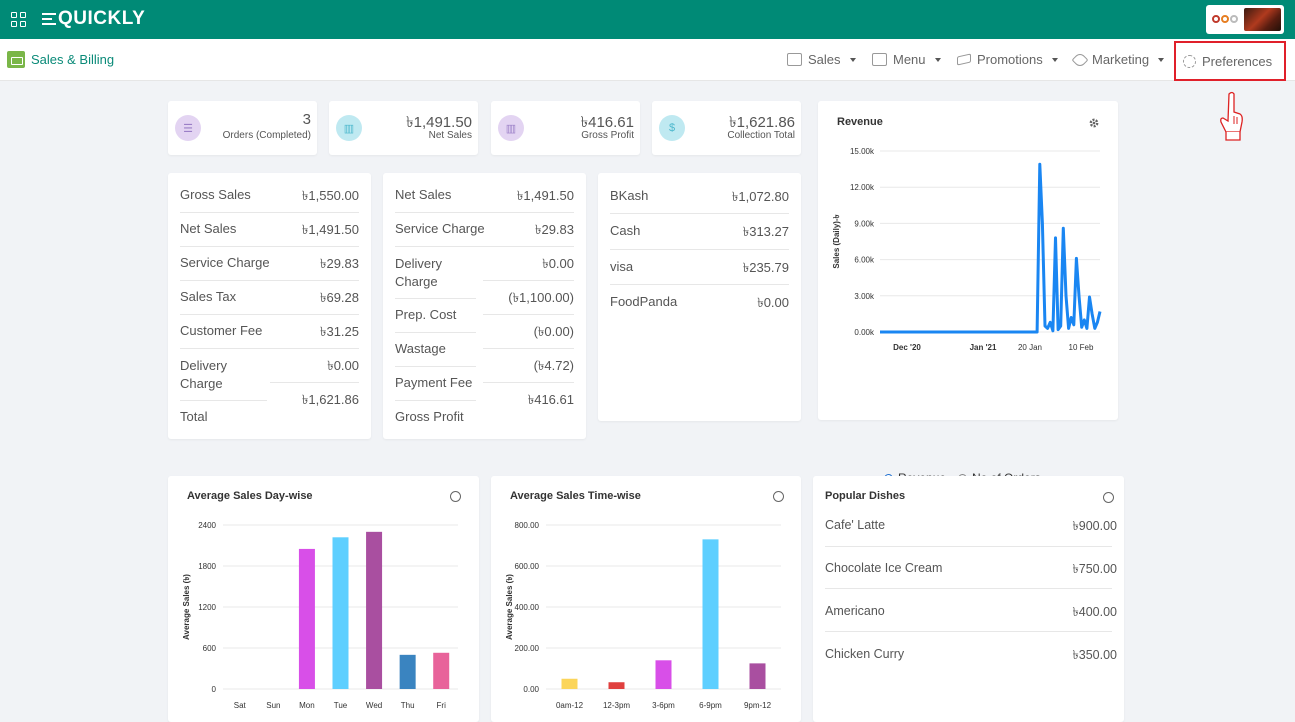  Describe the element at coordinates (340, 613) in the screenshot. I see `bar-tue` at that location.